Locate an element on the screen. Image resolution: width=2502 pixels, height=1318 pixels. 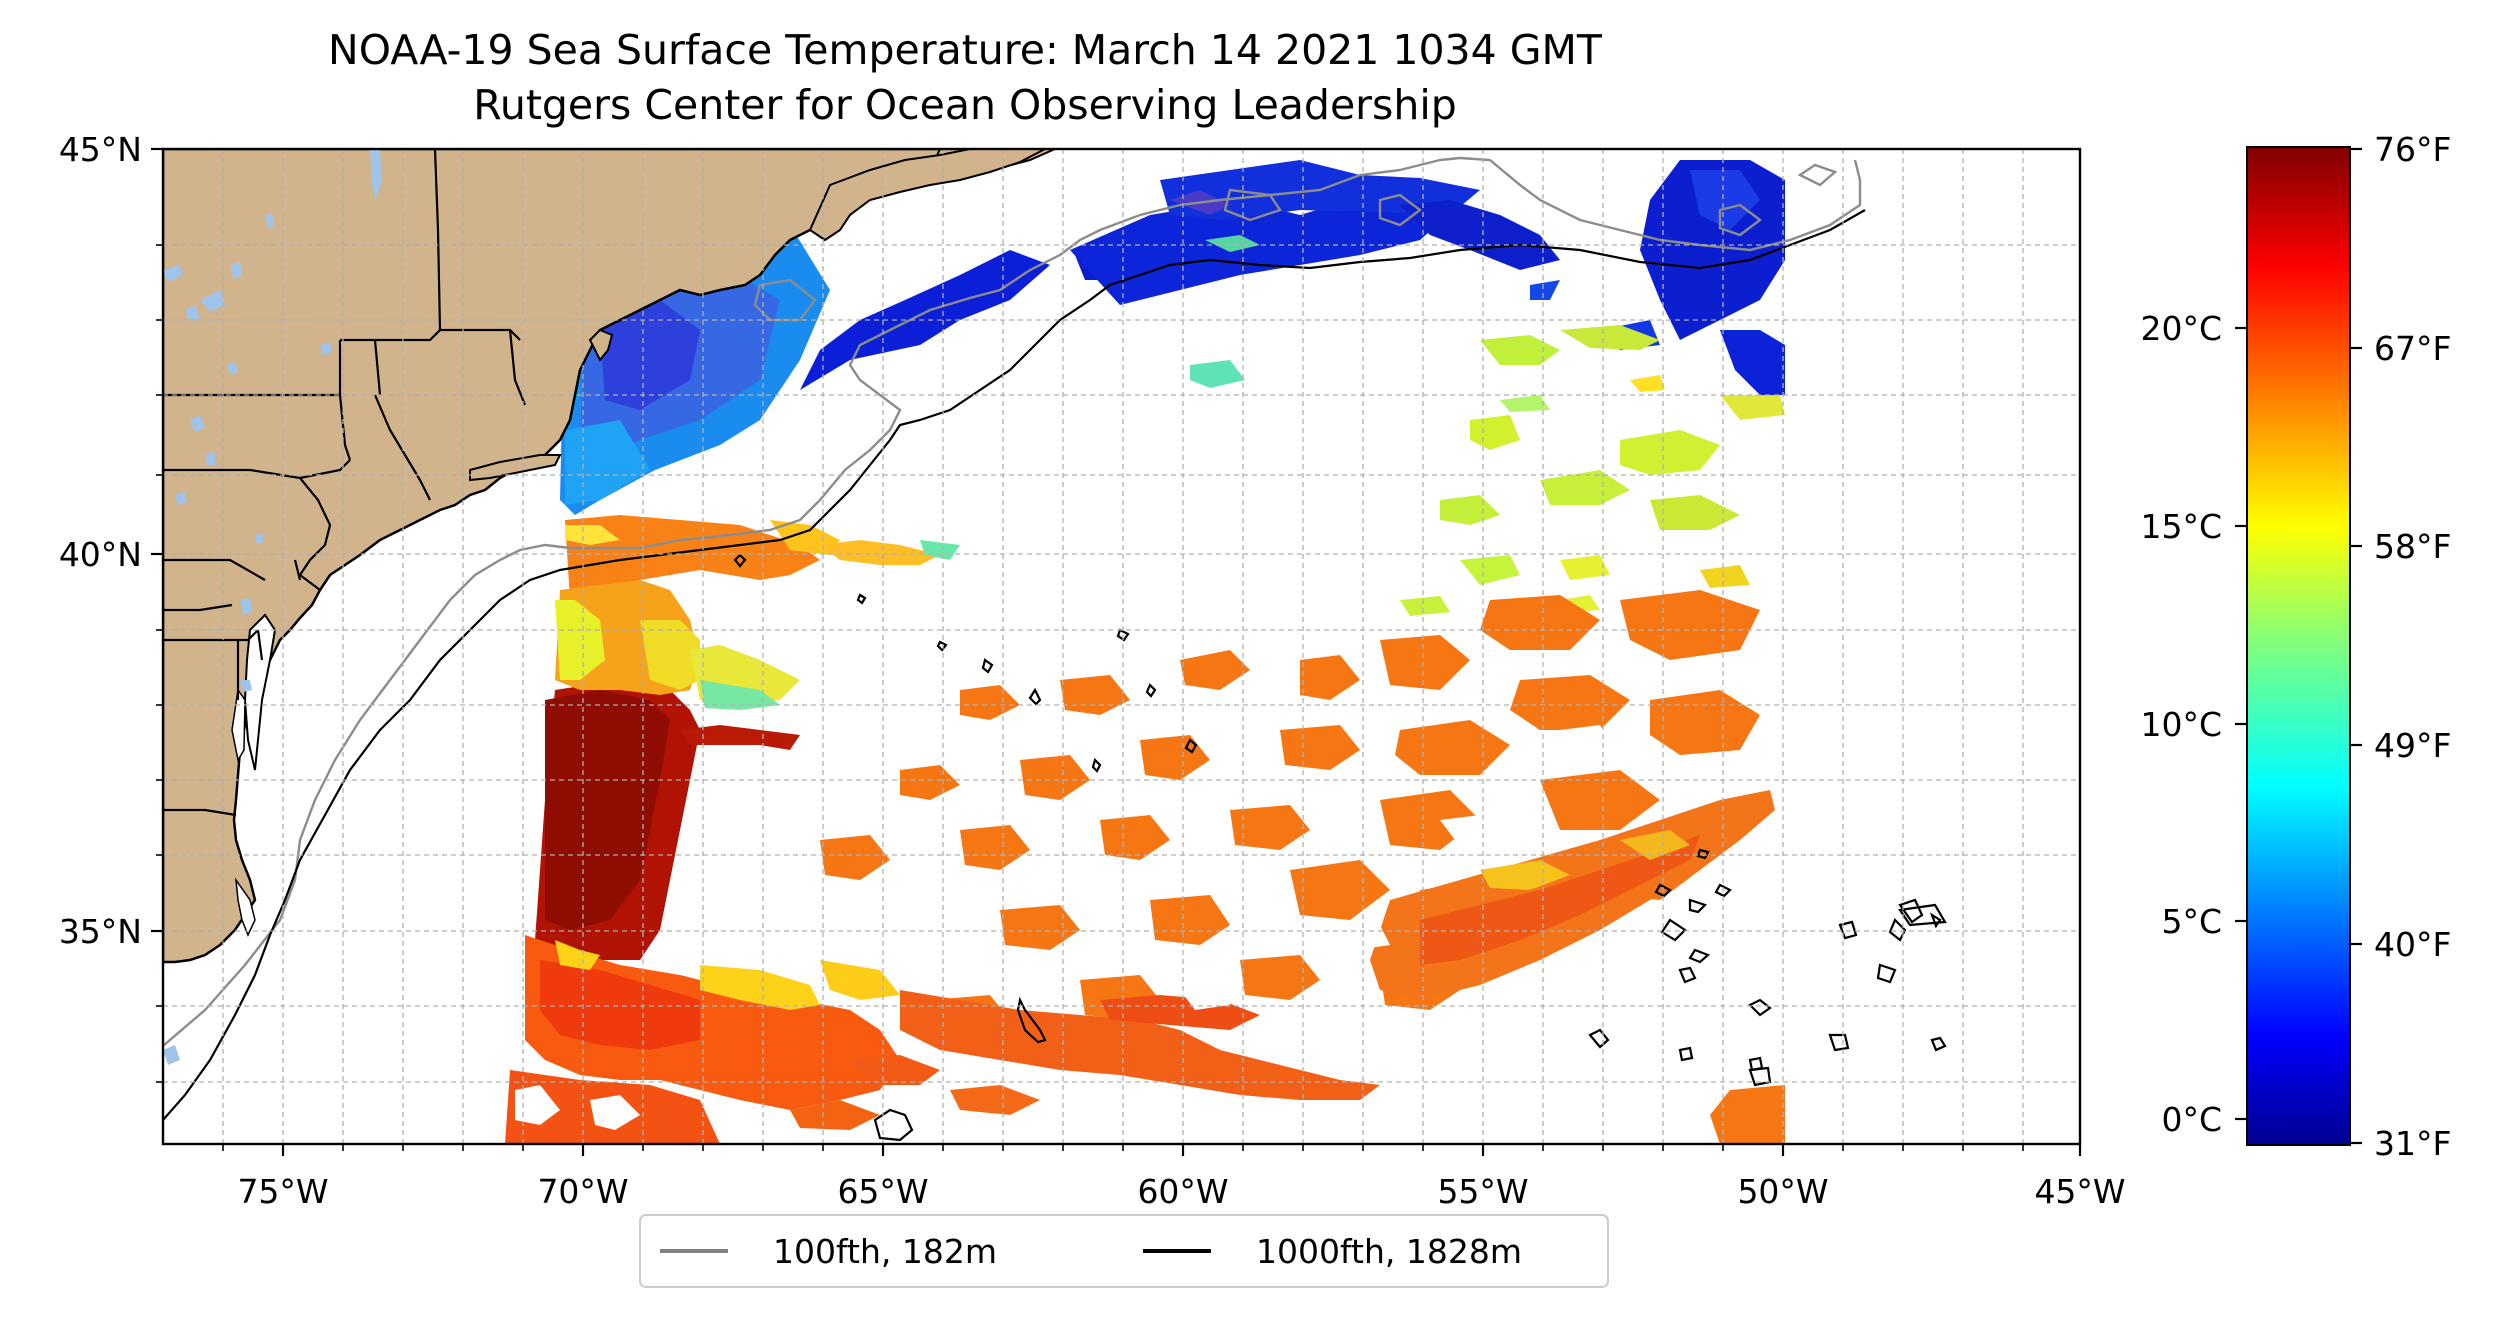
lat-tick-labels: 35°N 40°N 45°N is located at coordinates (100, 540).